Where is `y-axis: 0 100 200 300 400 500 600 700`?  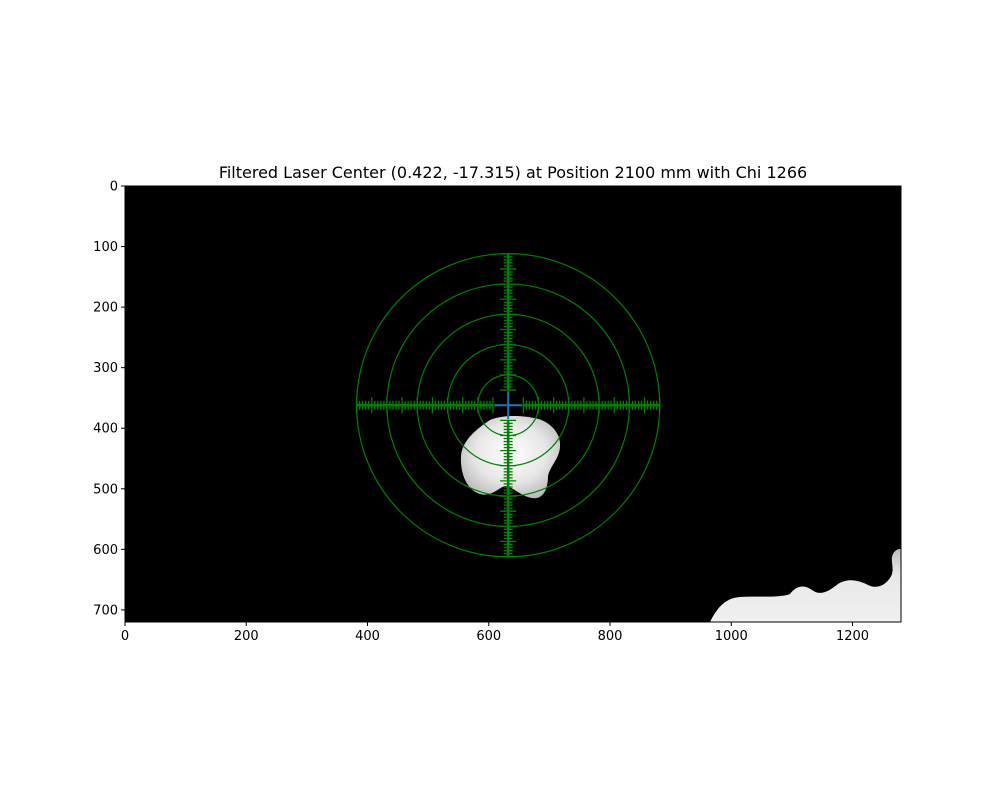 y-axis: 0 100 200 300 400 500 600 700 is located at coordinates (109, 399).